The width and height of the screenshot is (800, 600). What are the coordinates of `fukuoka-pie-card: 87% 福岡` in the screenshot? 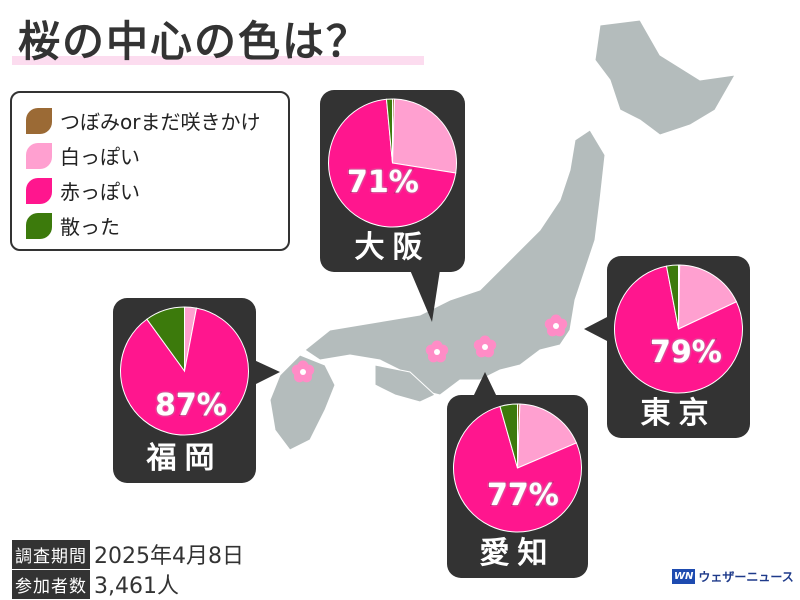 It's located at (184, 390).